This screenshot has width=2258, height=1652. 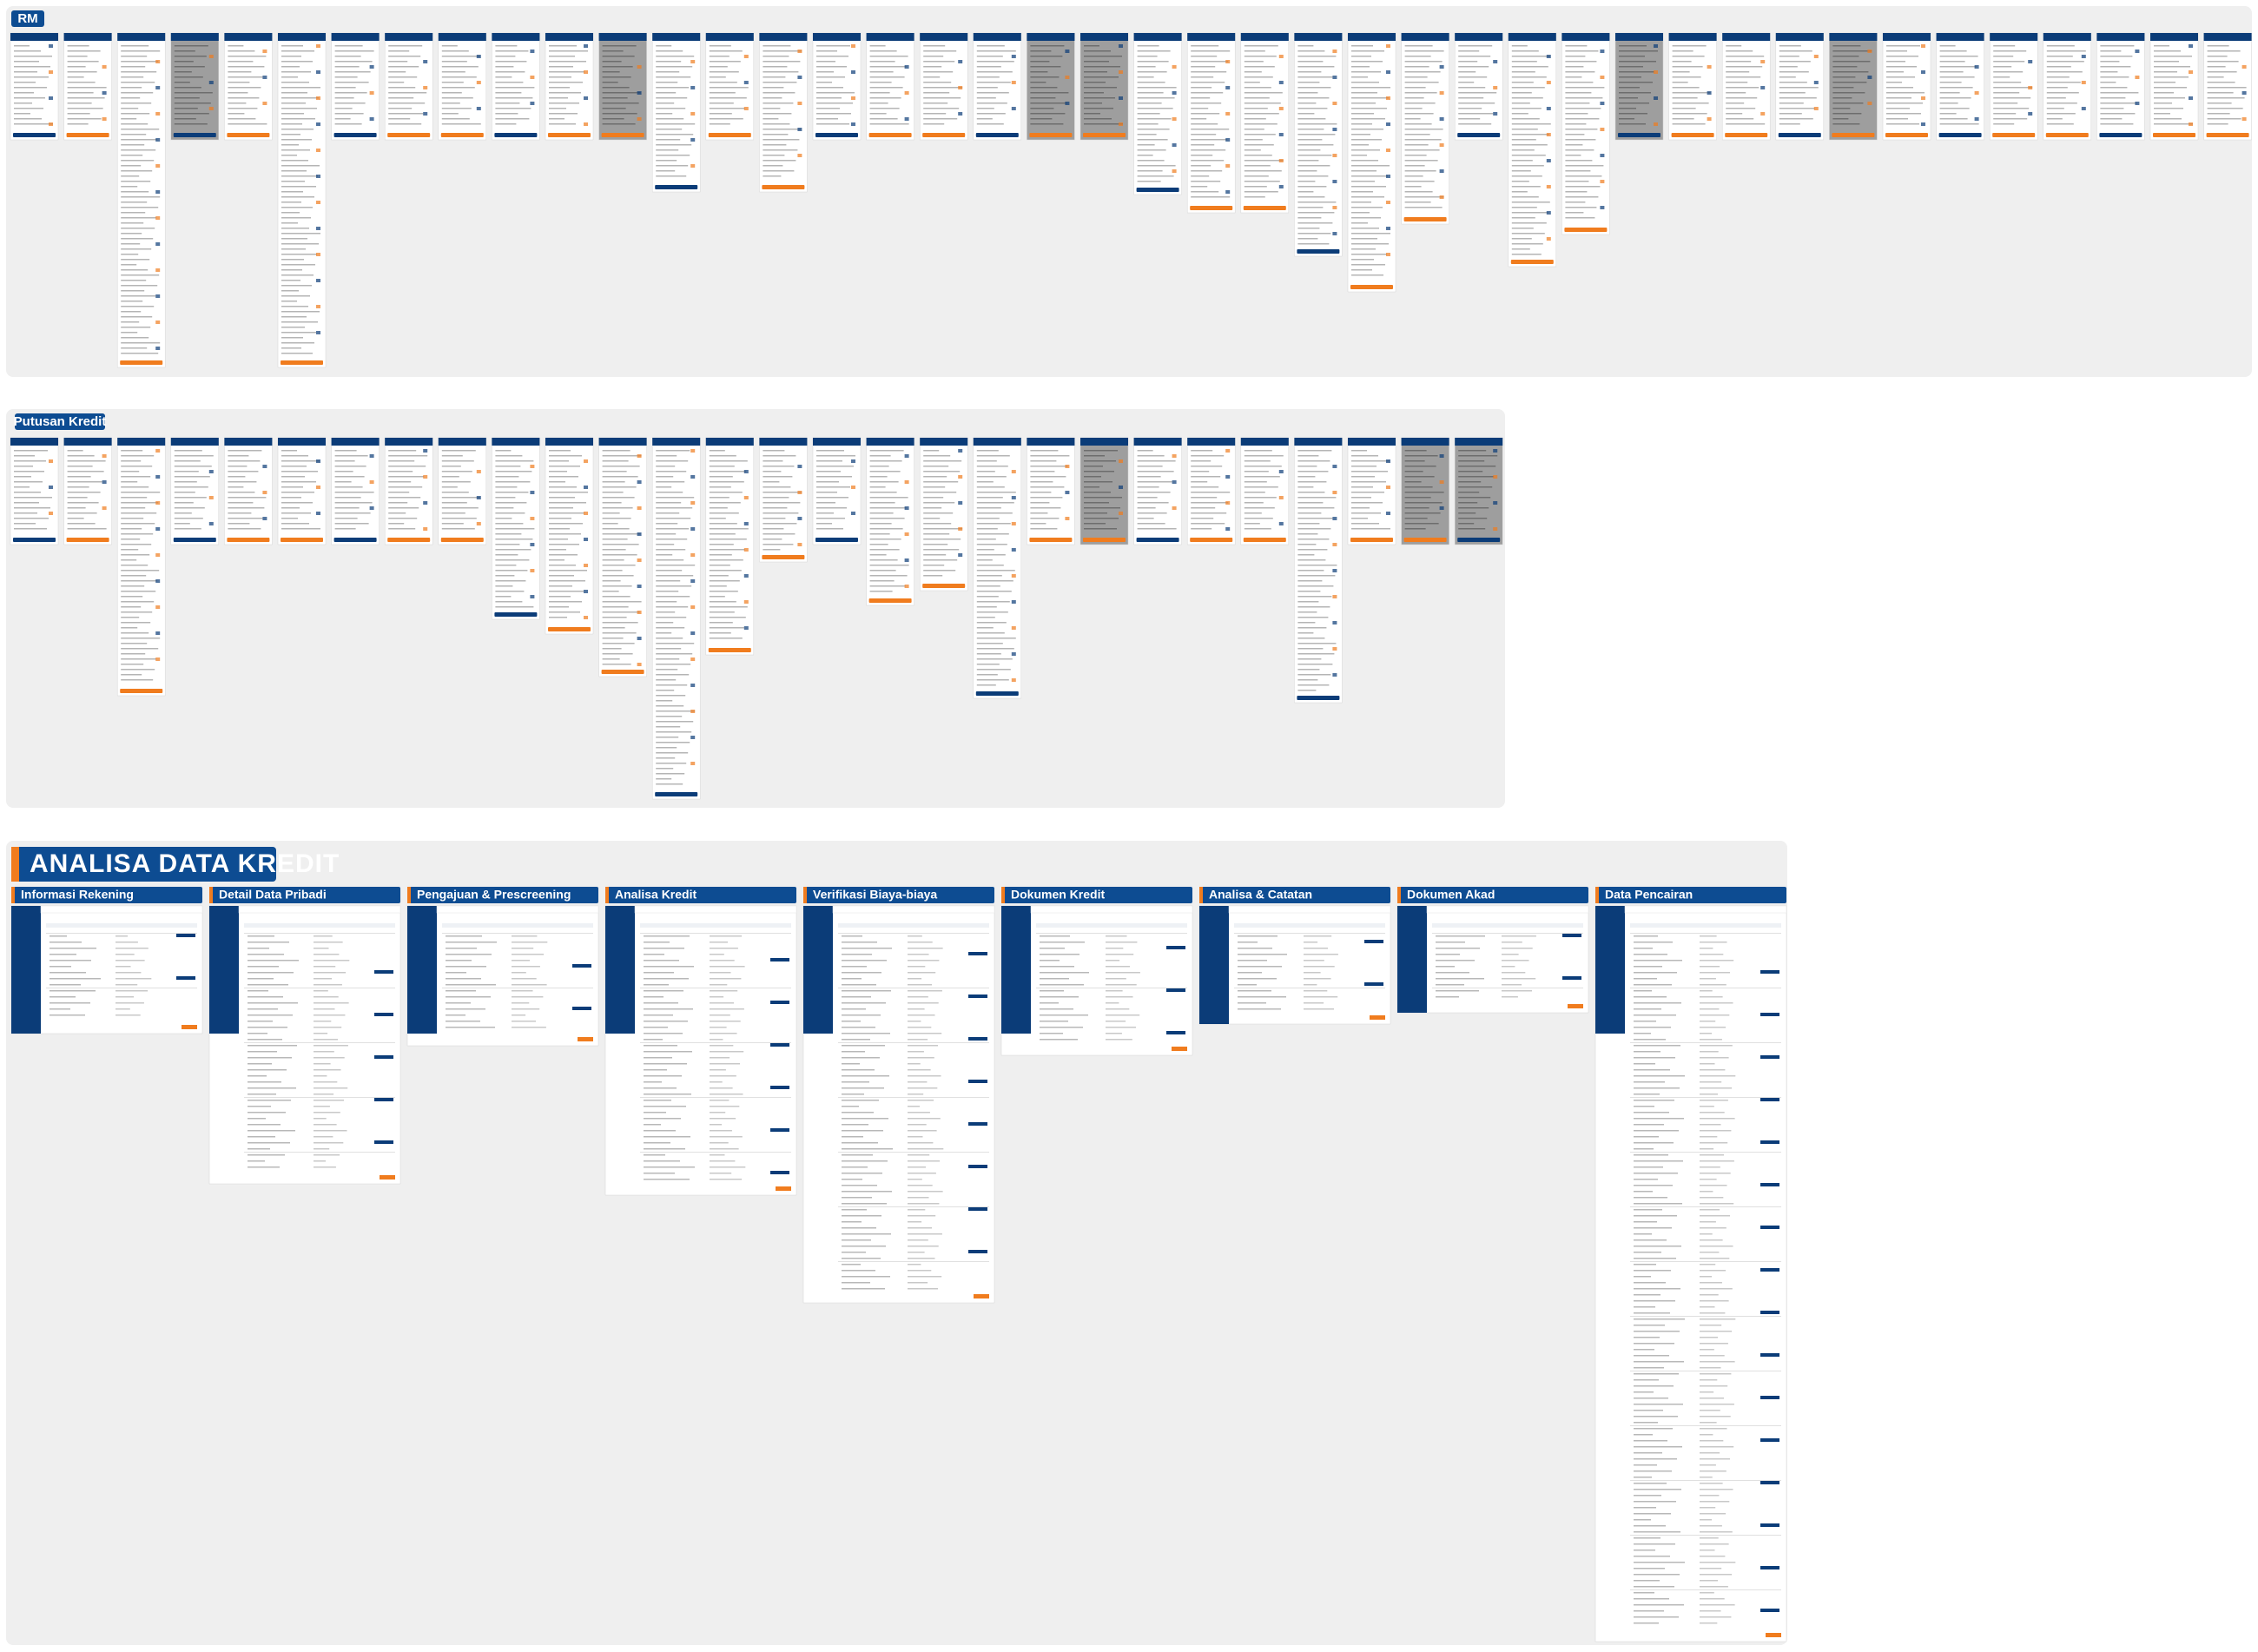 I want to click on section-accent, so click(x=13, y=895).